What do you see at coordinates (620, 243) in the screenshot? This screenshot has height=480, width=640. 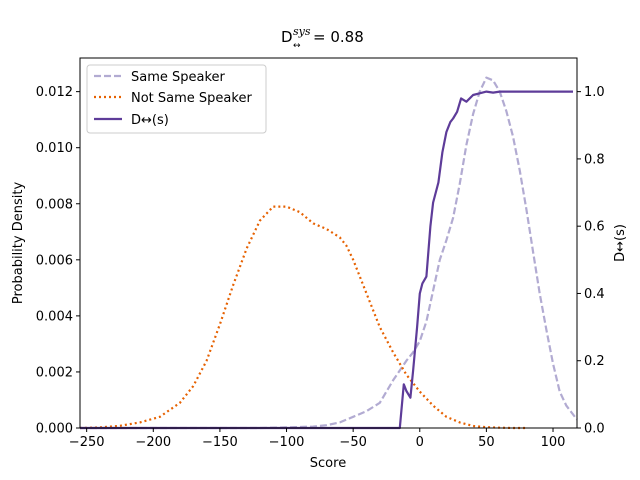 I see `y-axis-right-label: D↔(s)` at bounding box center [620, 243].